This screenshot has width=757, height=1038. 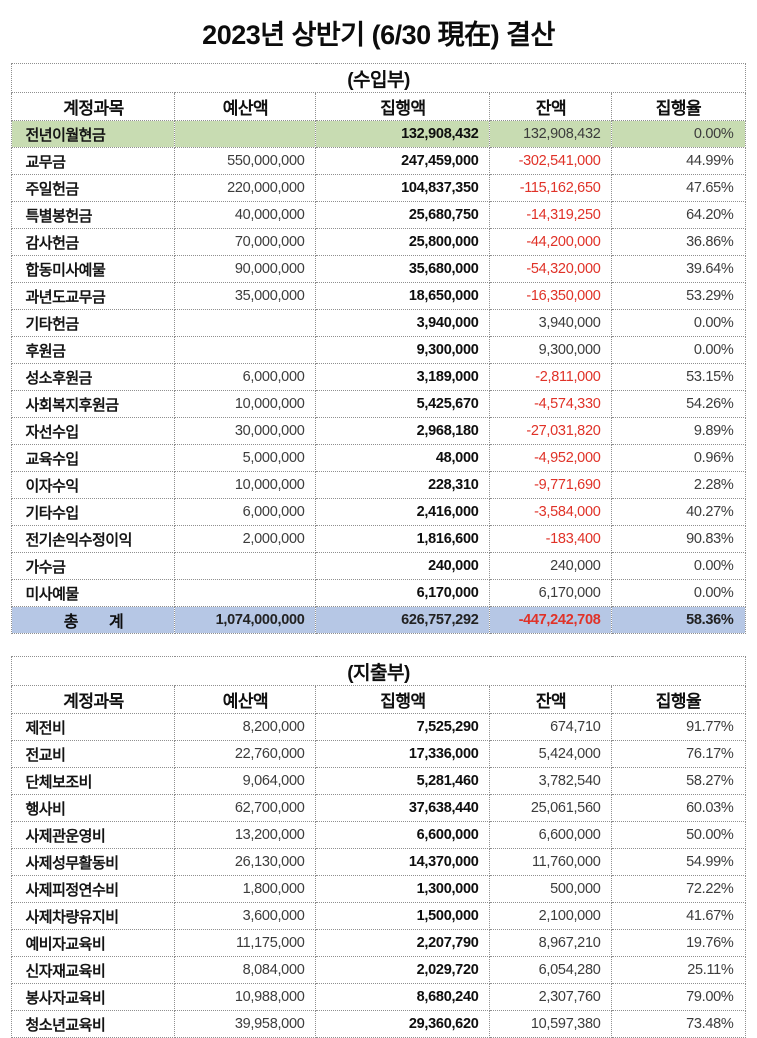 I want to click on budget-cell: 30,000,000, so click(x=245, y=431).